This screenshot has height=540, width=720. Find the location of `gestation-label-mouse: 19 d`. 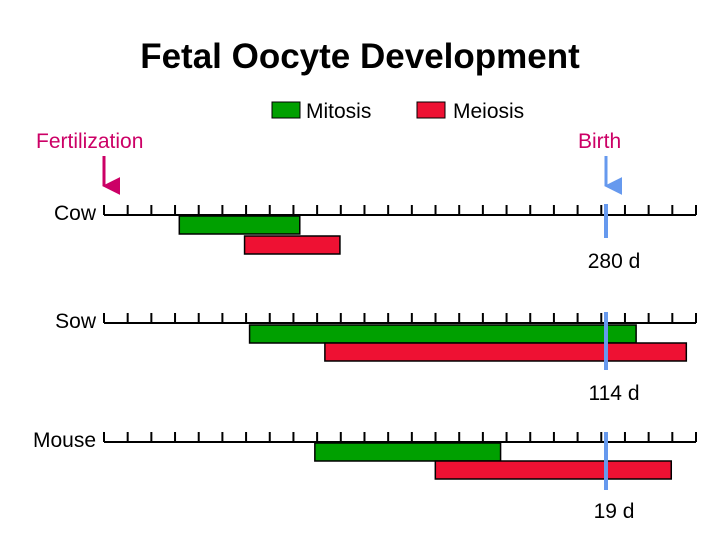

gestation-label-mouse: 19 d is located at coordinates (614, 511).